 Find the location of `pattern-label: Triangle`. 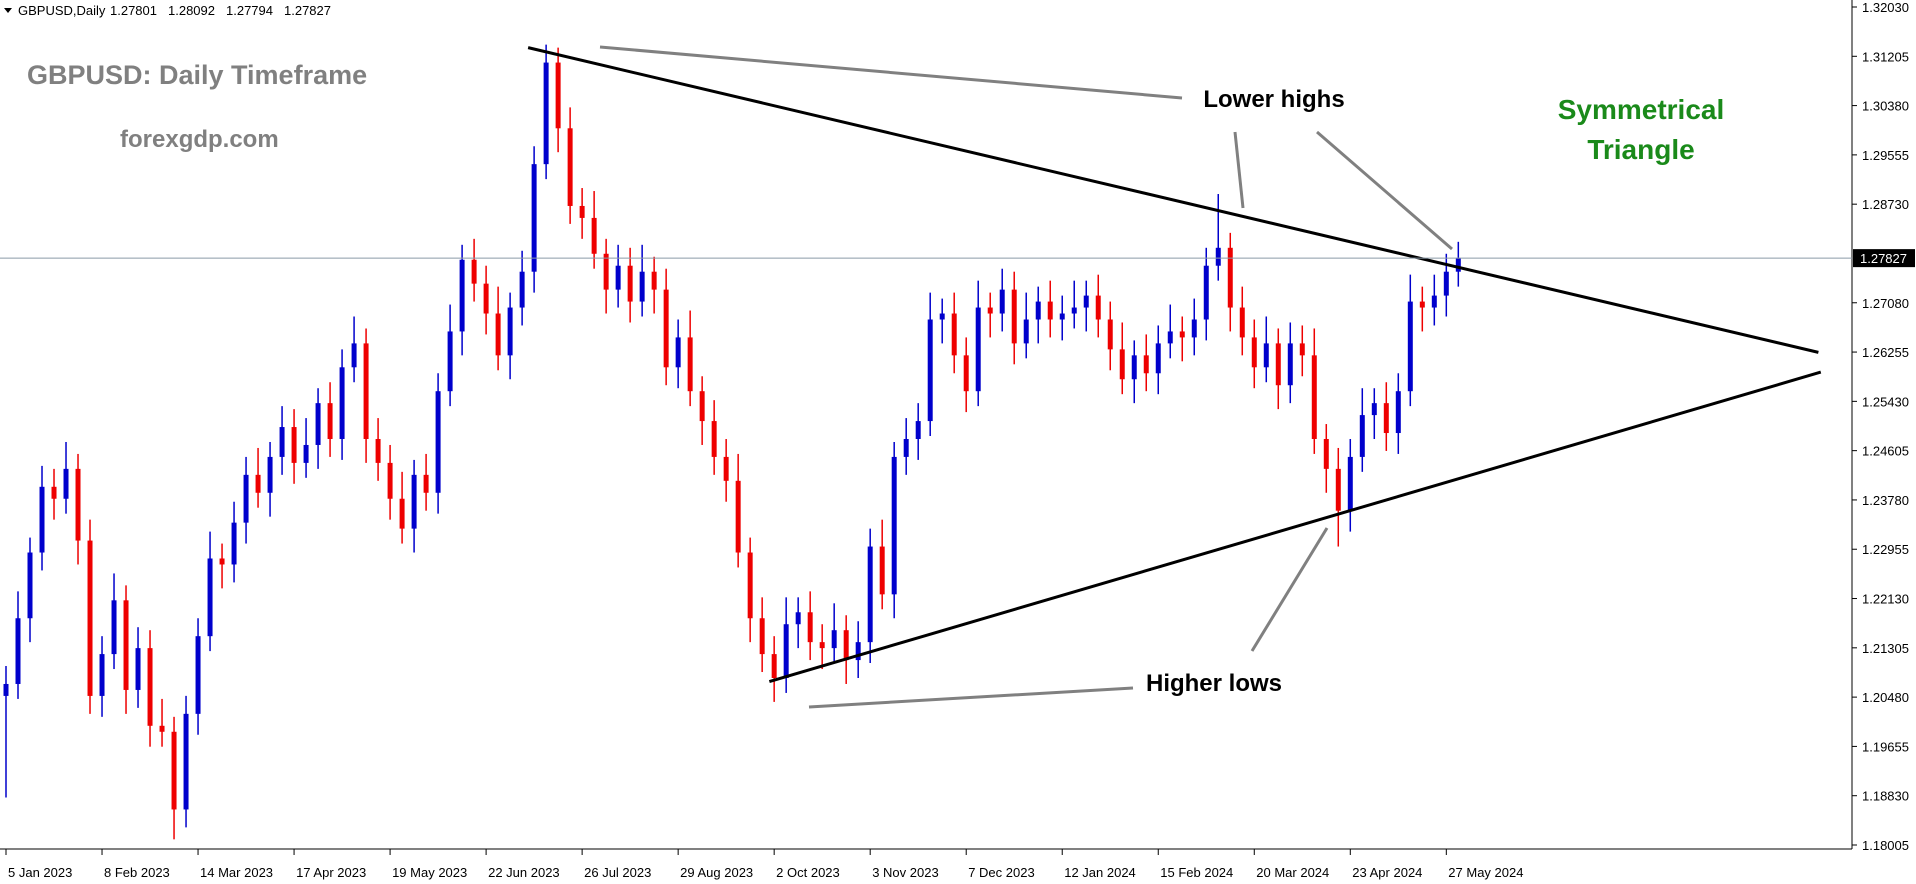

pattern-label: Triangle is located at coordinates (1640, 149).